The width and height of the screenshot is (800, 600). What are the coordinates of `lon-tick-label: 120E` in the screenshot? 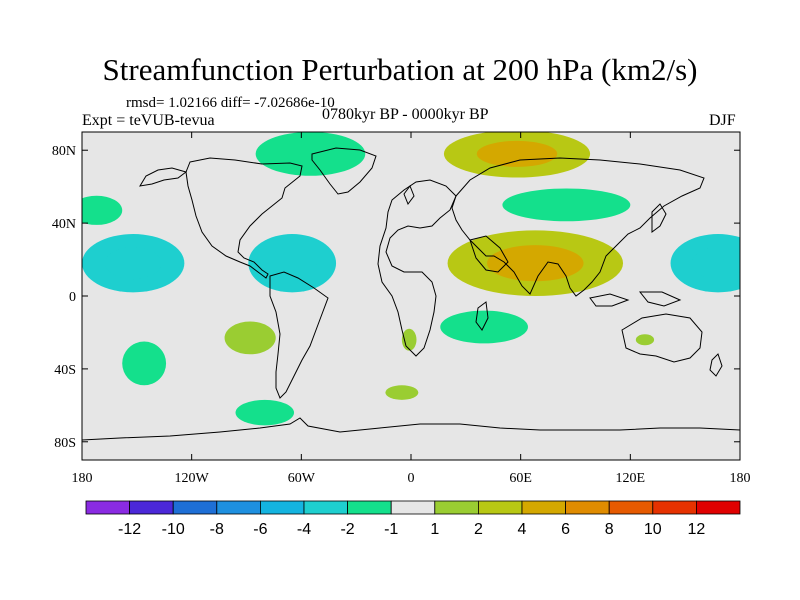 It's located at (631, 478).